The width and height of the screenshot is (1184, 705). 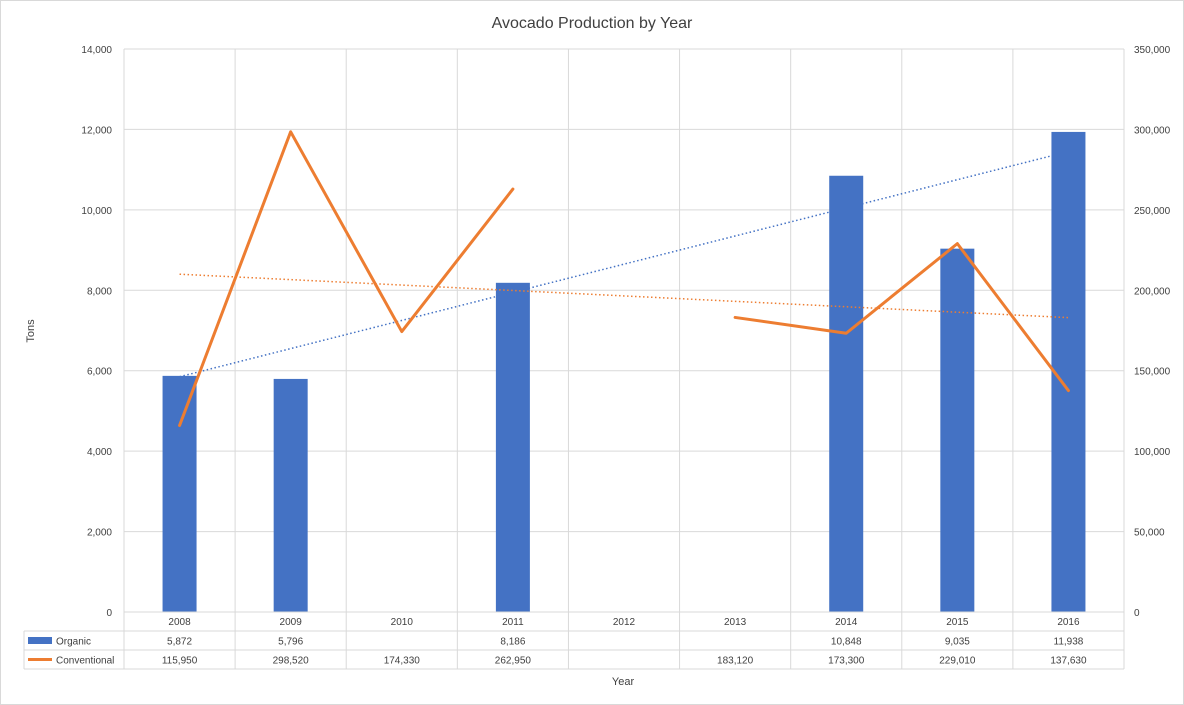 I want to click on data-label: 9,035, so click(x=957, y=642).